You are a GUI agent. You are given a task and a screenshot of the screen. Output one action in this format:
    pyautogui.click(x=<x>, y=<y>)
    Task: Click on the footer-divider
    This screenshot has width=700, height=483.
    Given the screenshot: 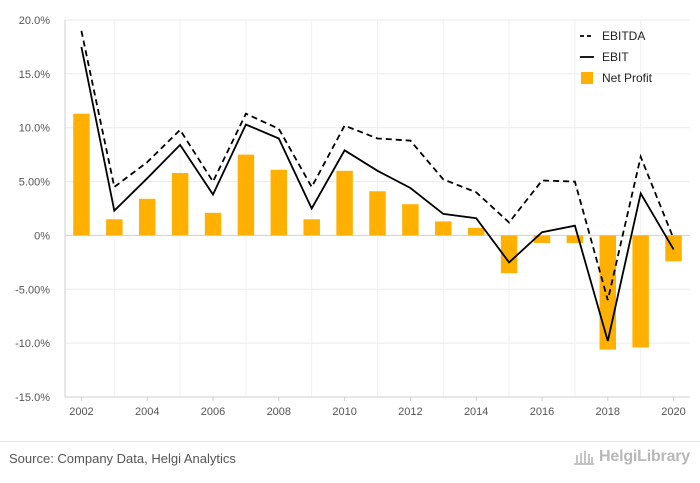 What is the action you would take?
    pyautogui.click(x=350, y=441)
    